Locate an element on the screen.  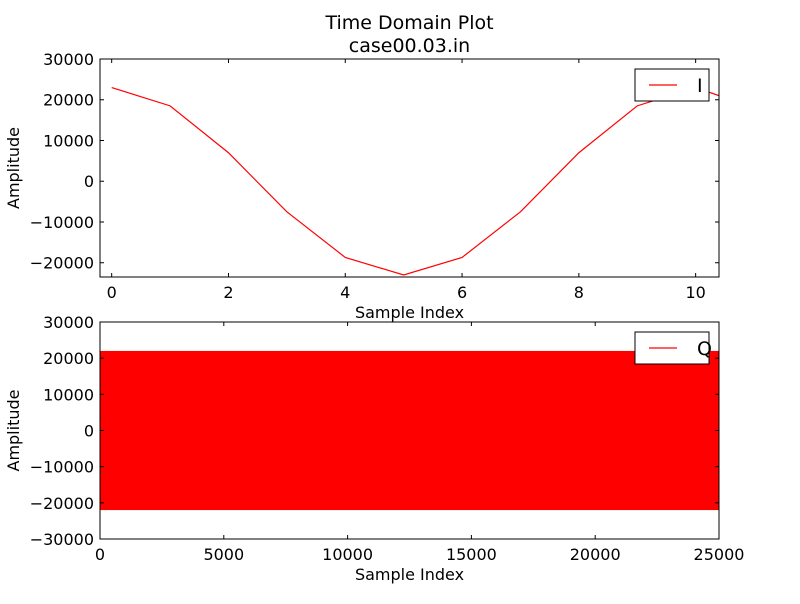
x-tick-label: 4 is located at coordinates (345, 292).